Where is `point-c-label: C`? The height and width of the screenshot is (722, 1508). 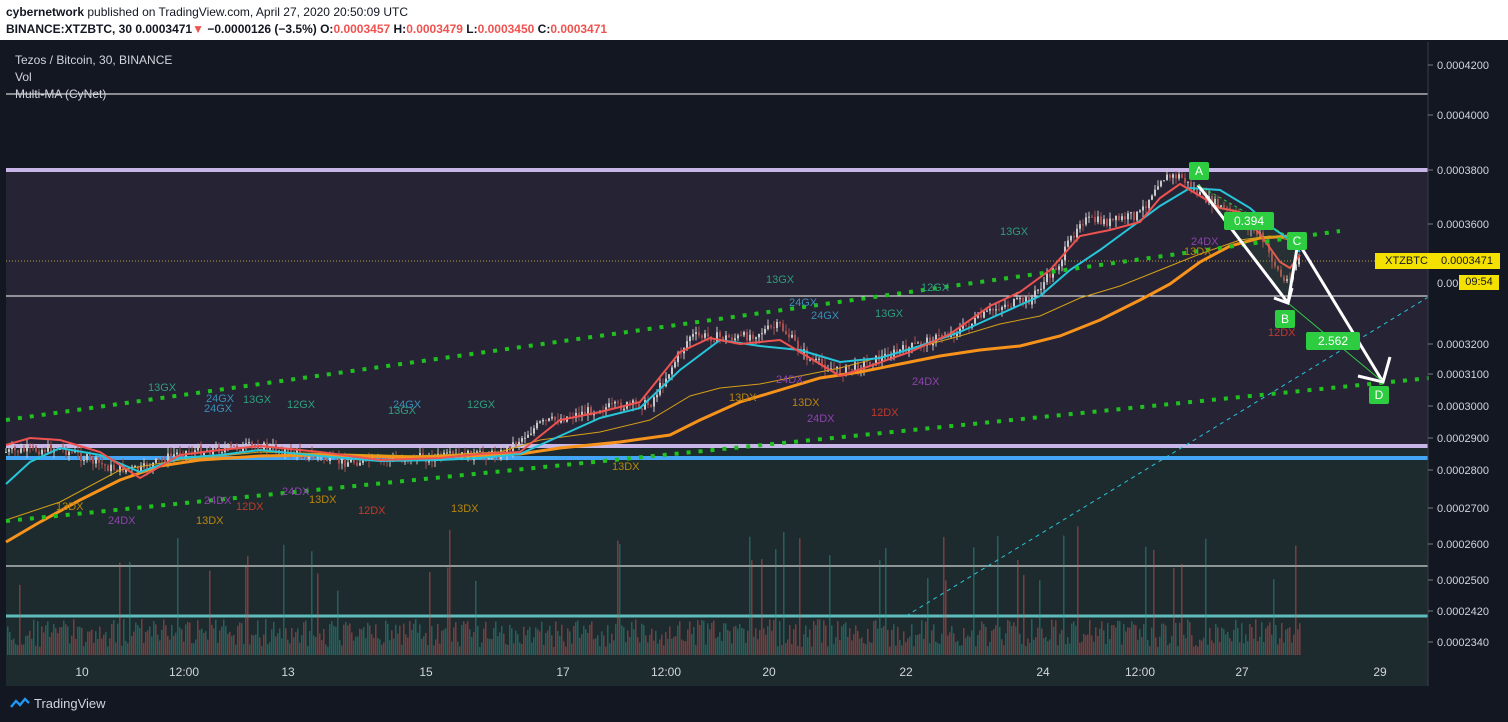
point-c-label: C is located at coordinates (1297, 241).